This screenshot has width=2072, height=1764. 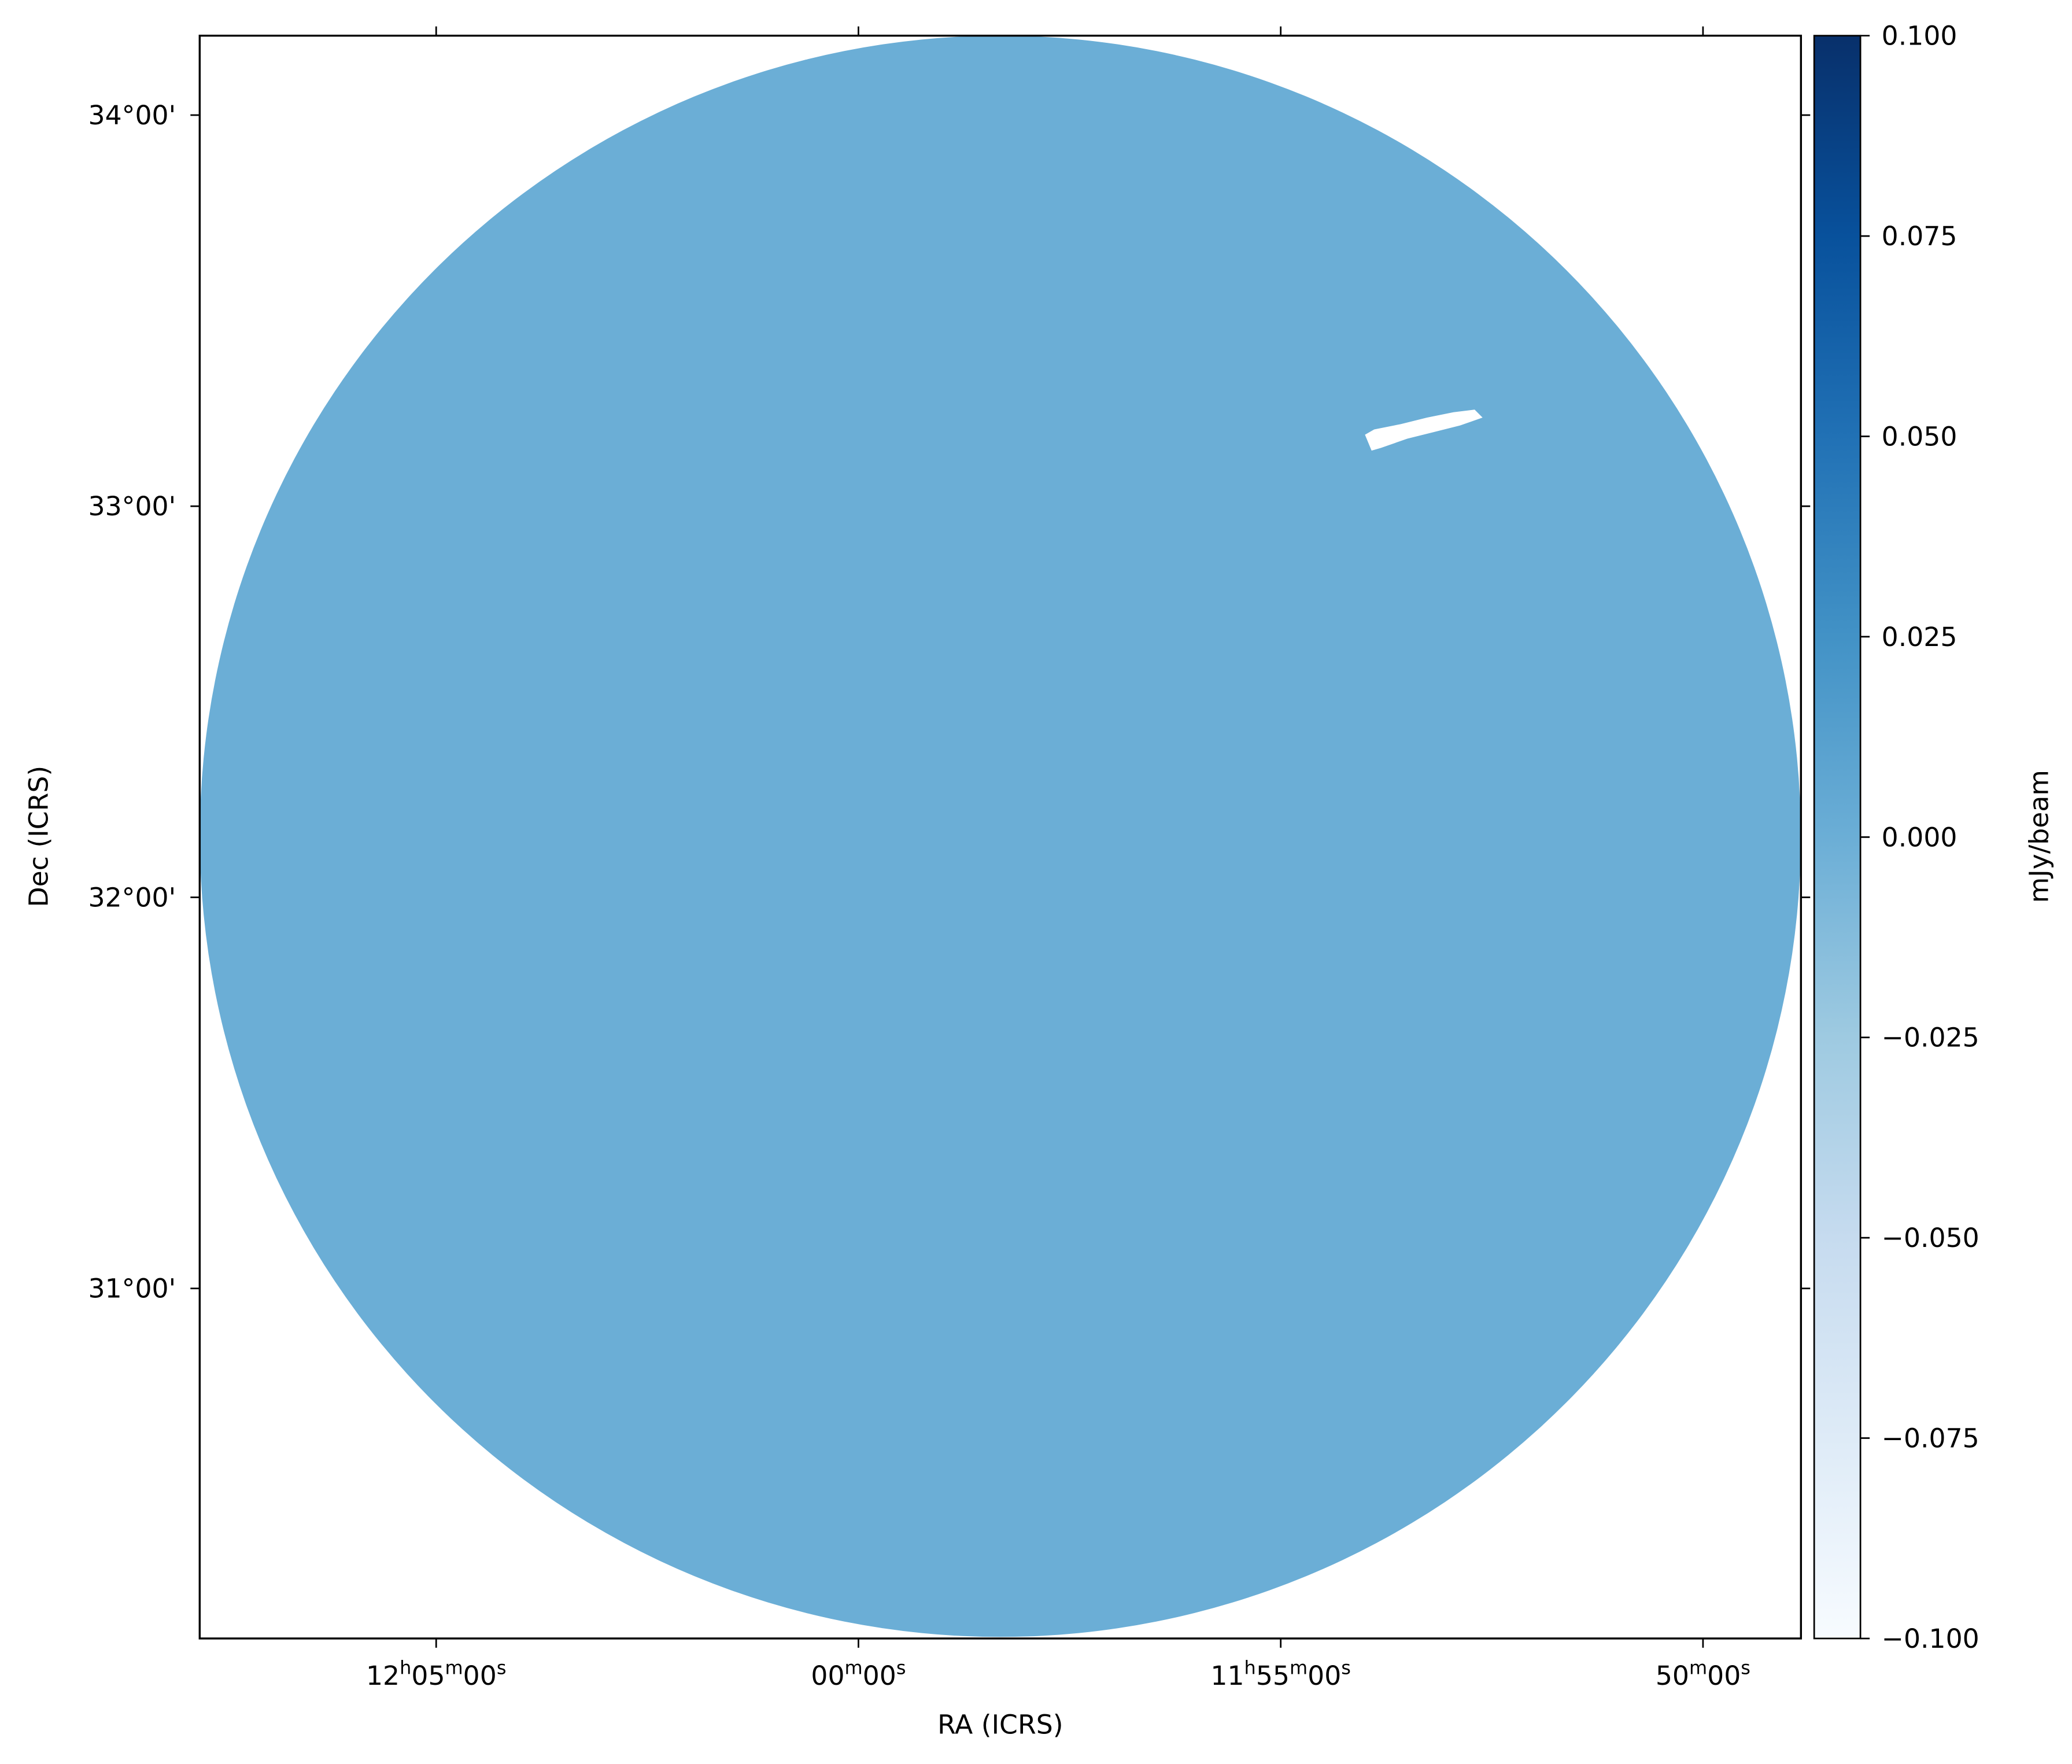 What do you see at coordinates (437, 1674) in the screenshot?
I see `x-tick-label: 12h05m00s` at bounding box center [437, 1674].